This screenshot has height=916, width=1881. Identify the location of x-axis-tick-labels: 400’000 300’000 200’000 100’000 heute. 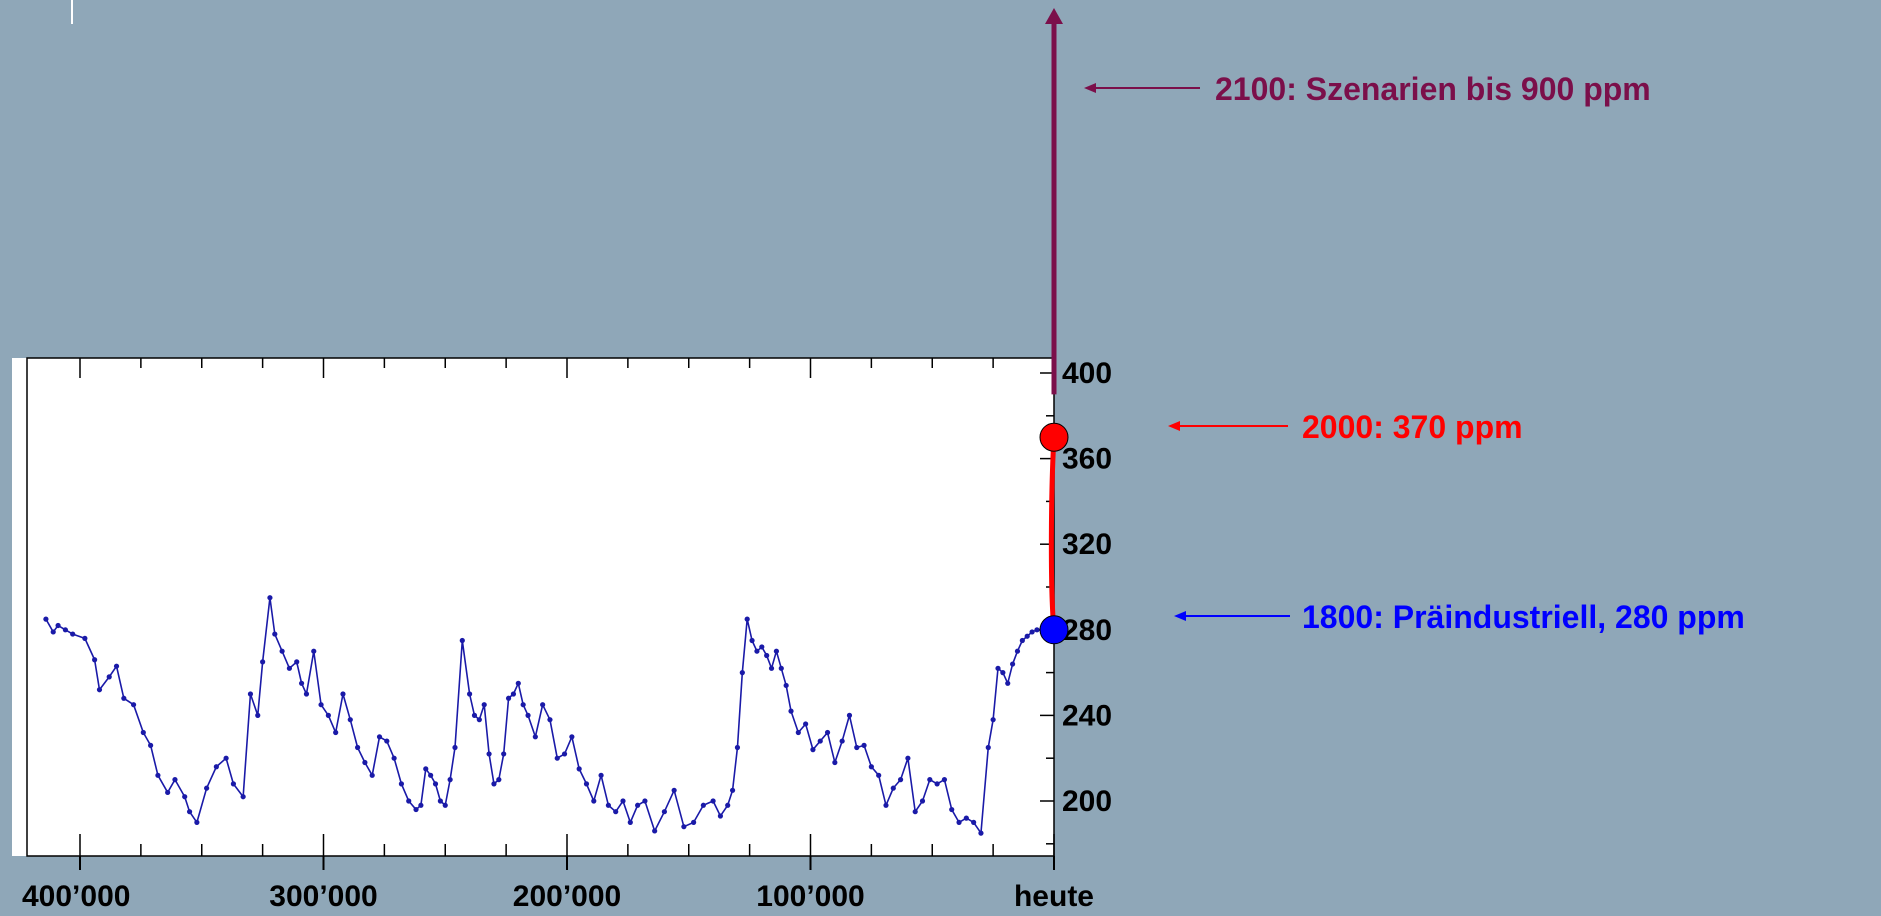
(558, 896).